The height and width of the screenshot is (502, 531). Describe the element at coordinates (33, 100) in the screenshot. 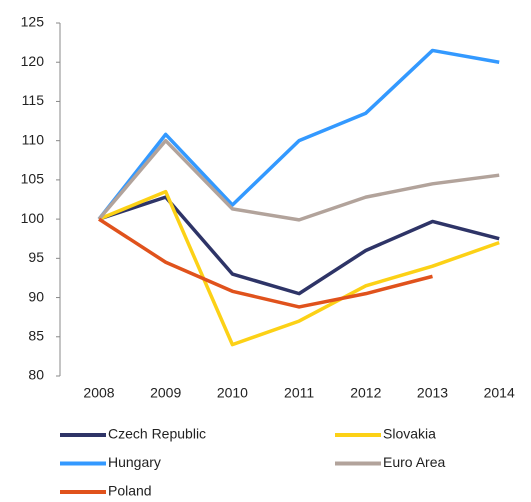

I see `y-tick-label: 115` at that location.